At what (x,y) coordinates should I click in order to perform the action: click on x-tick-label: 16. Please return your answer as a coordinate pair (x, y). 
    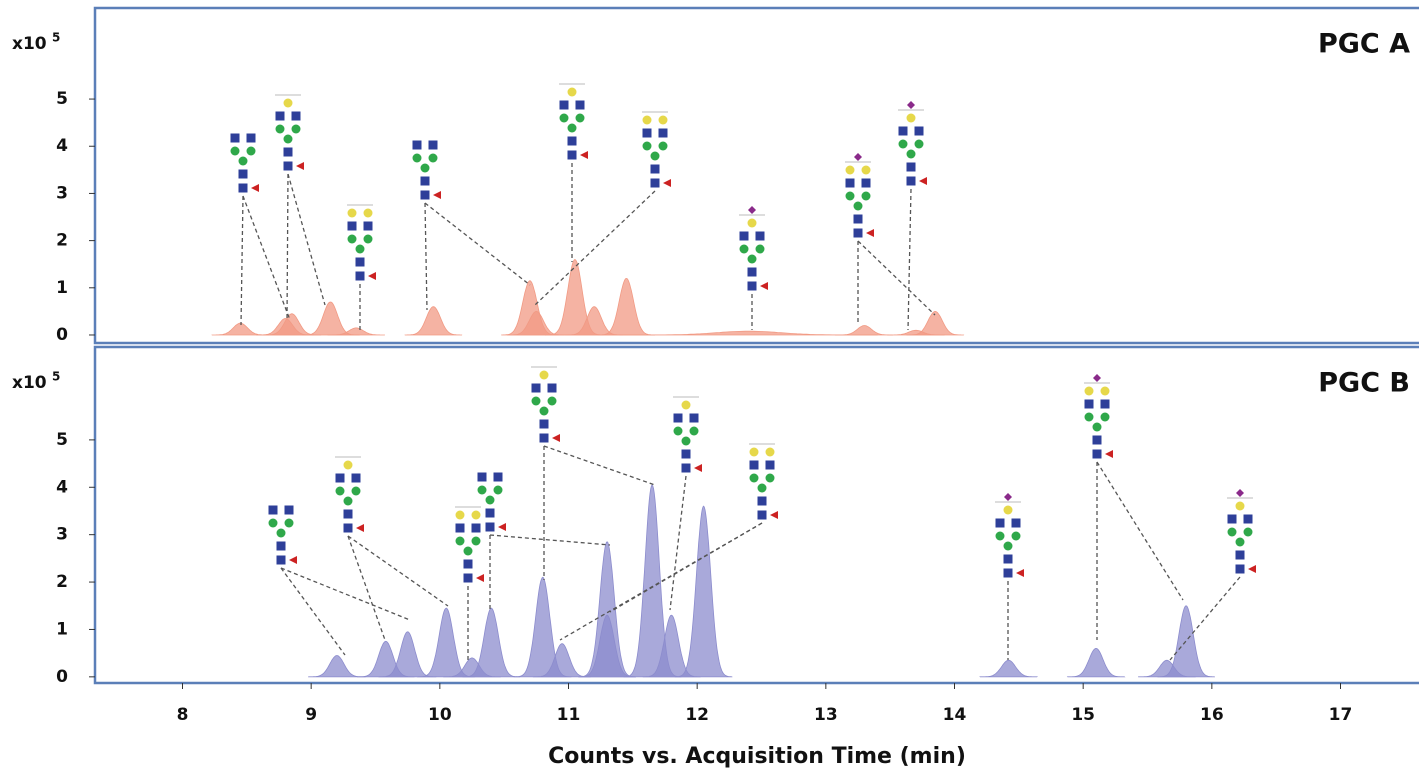
    Looking at the image, I should click on (1212, 715).